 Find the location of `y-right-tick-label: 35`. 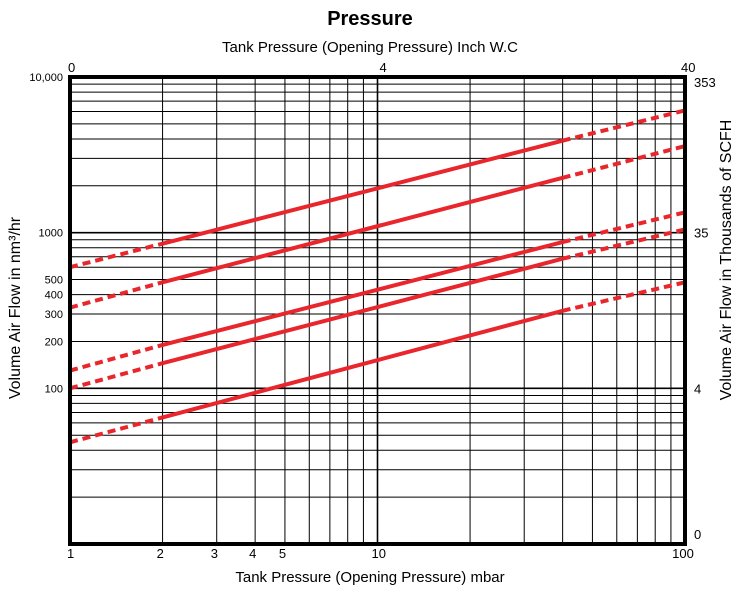

y-right-tick-label: 35 is located at coordinates (701, 233).